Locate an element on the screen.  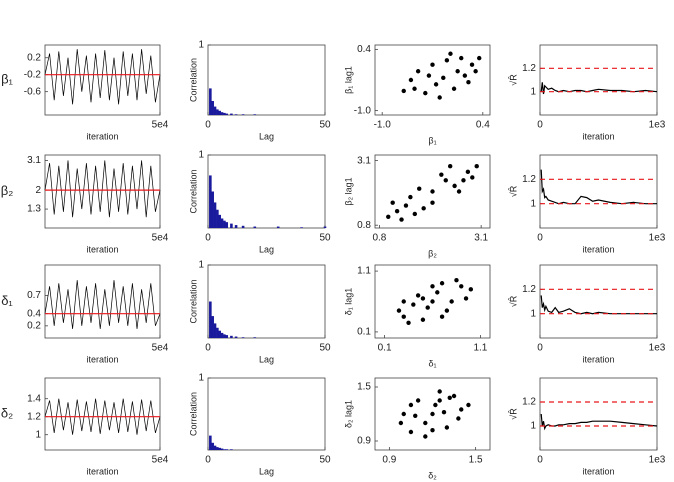
x-tick-label: 50 is located at coordinates (325, 125).